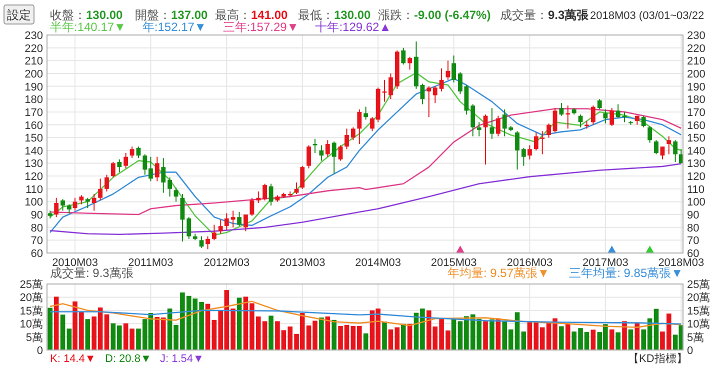 The height and width of the screenshot is (366, 720). I want to click on text: 開盤：137.00, so click(171, 15).